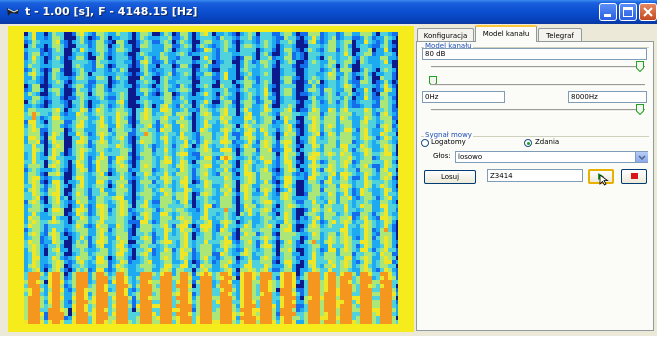 The image size is (657, 345). Describe the element at coordinates (551, 157) in the screenshot. I see `voice-select: losowo` at that location.